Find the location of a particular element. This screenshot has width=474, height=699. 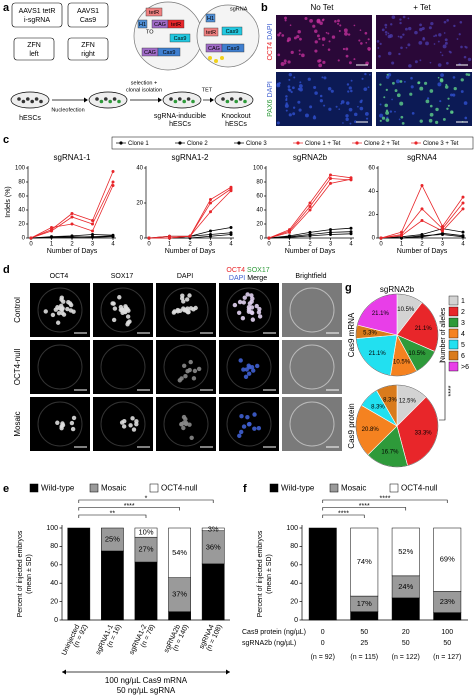

plasmid-box is located at coordinates (37, 15).